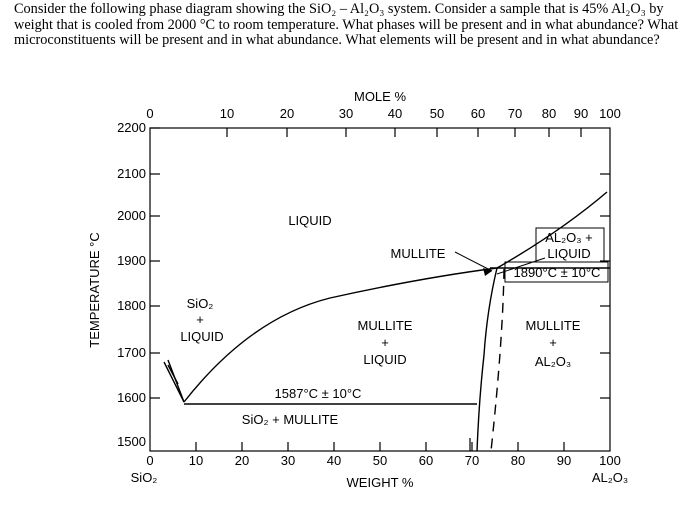 This screenshot has width=700, height=513. I want to click on y-tick-2200: 2200, so click(131, 127).